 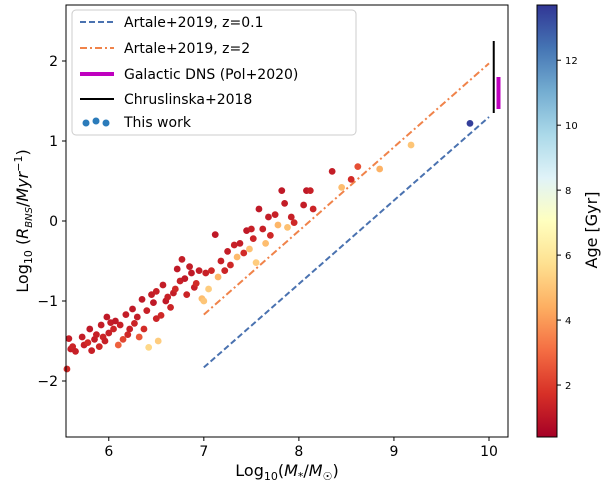 I want to click on y-tick-label: 2, so click(x=53, y=62).